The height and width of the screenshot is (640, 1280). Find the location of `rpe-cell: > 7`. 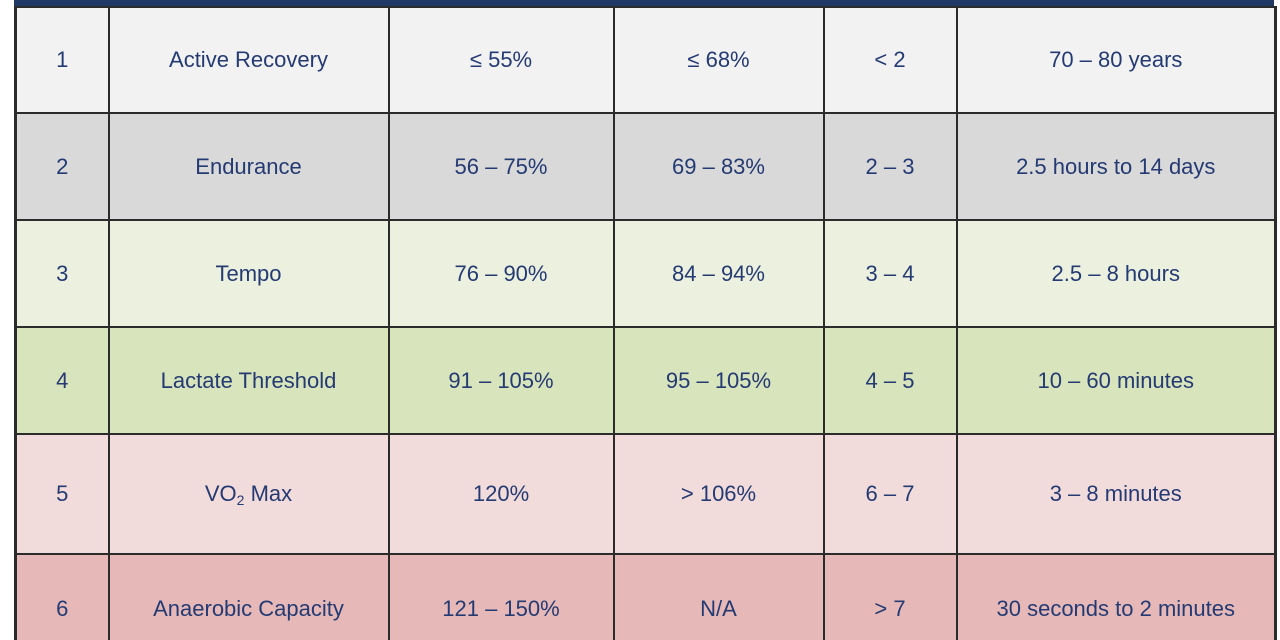

rpe-cell: > 7 is located at coordinates (890, 596).